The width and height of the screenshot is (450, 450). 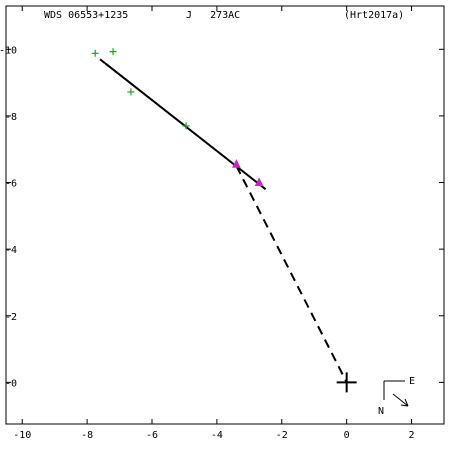 I want to click on fit-line, so click(x=183, y=124).